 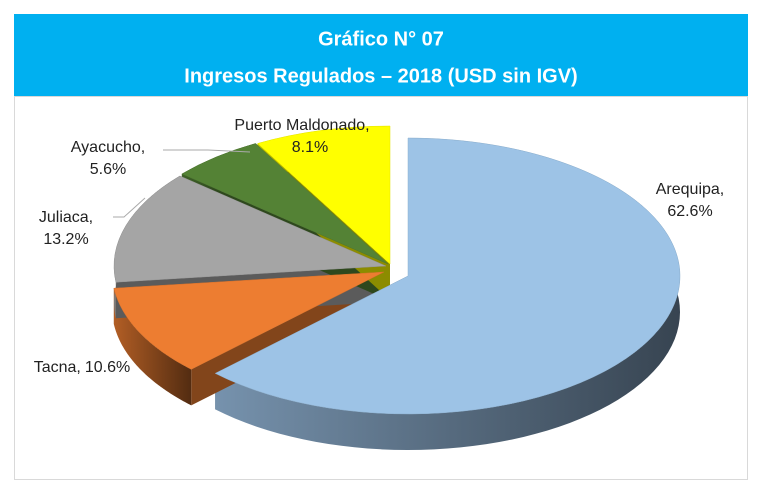 I want to click on category-label: Tacna,, so click(x=57, y=367).